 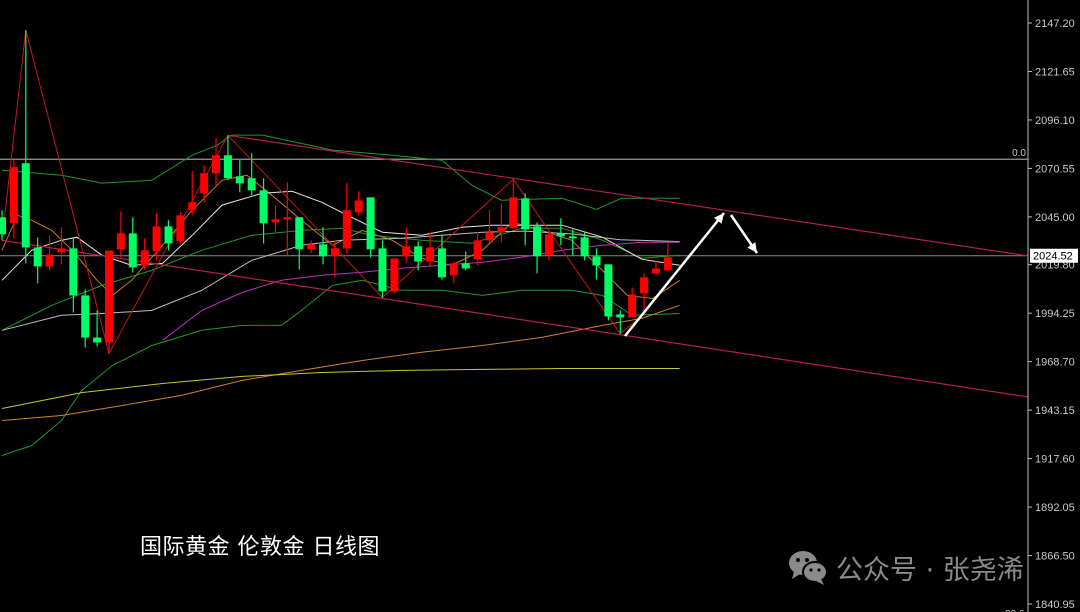 I want to click on ma-yellow-line, so click(x=340, y=388).